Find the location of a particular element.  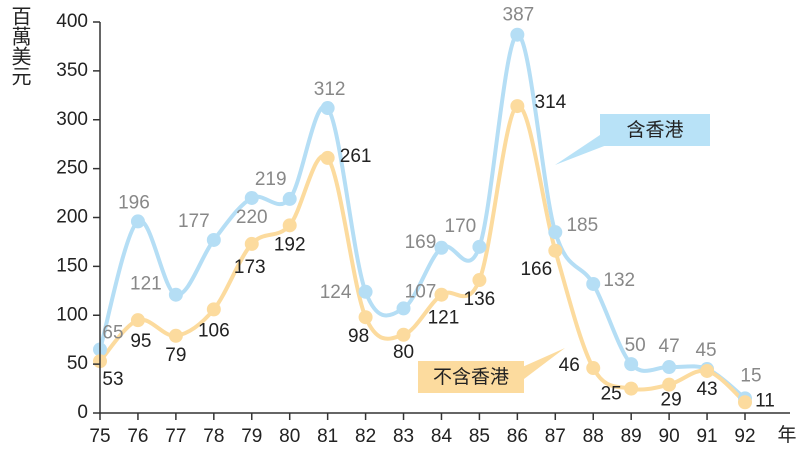

data-label: 29 is located at coordinates (671, 400).